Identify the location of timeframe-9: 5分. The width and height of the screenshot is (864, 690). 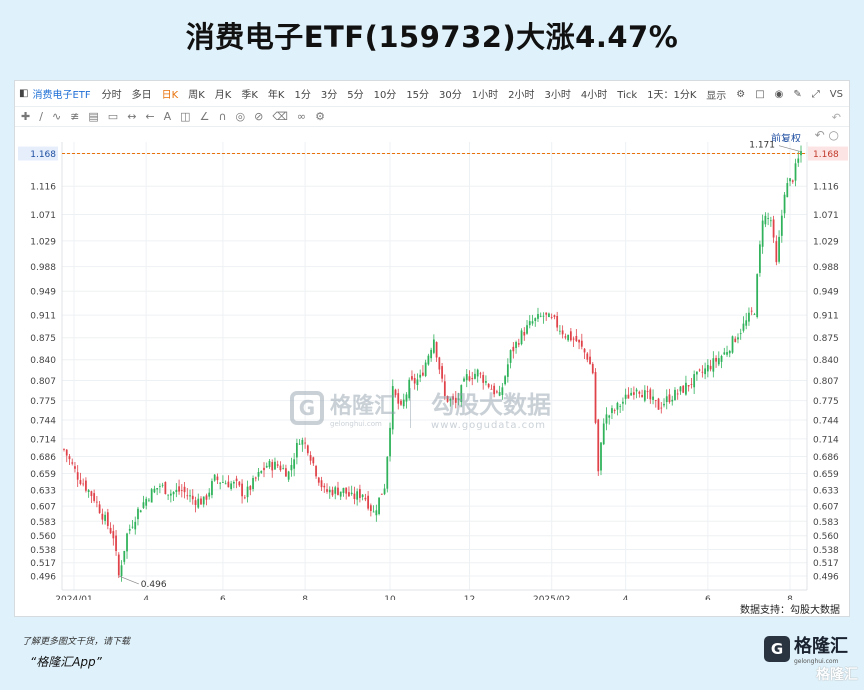
(355, 95).